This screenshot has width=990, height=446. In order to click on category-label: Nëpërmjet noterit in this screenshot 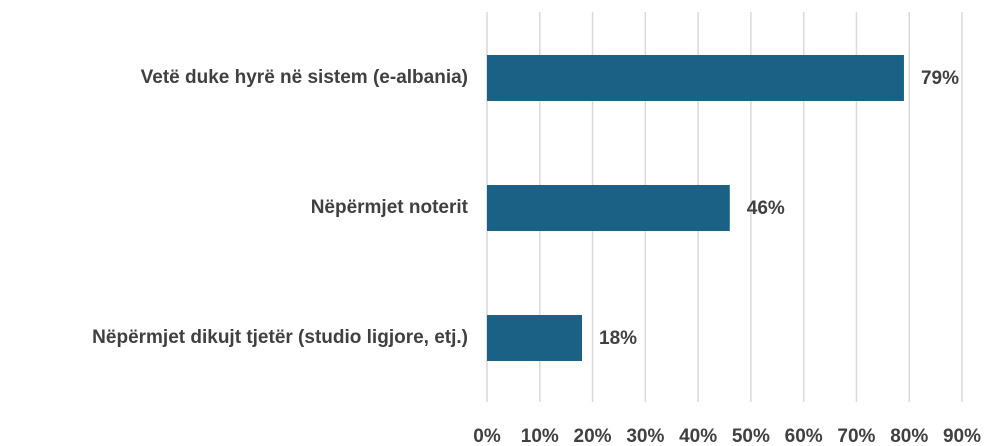, I will do `click(389, 207)`.